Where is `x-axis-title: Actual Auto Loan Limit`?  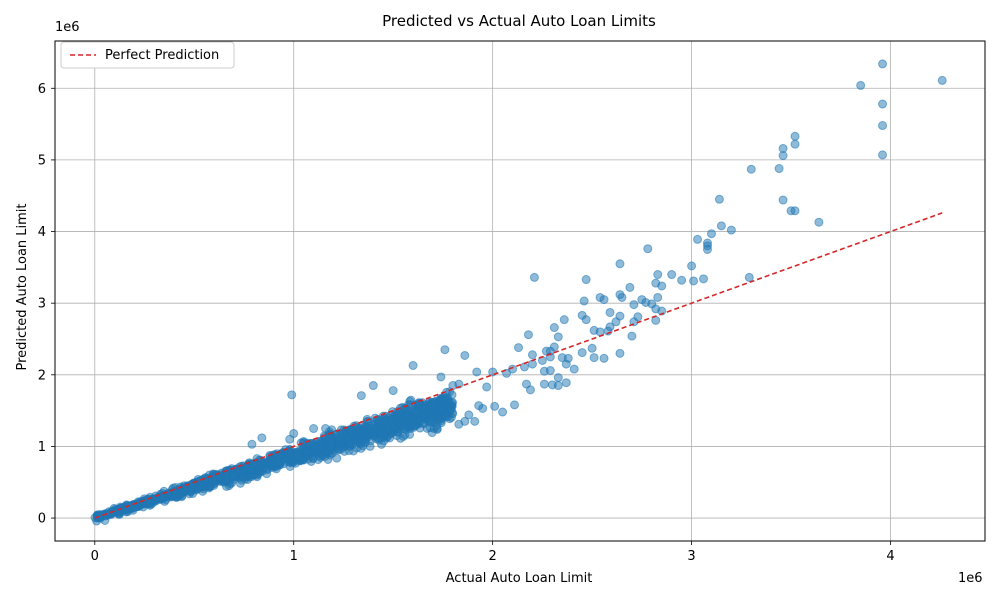 x-axis-title: Actual Auto Loan Limit is located at coordinates (519, 578).